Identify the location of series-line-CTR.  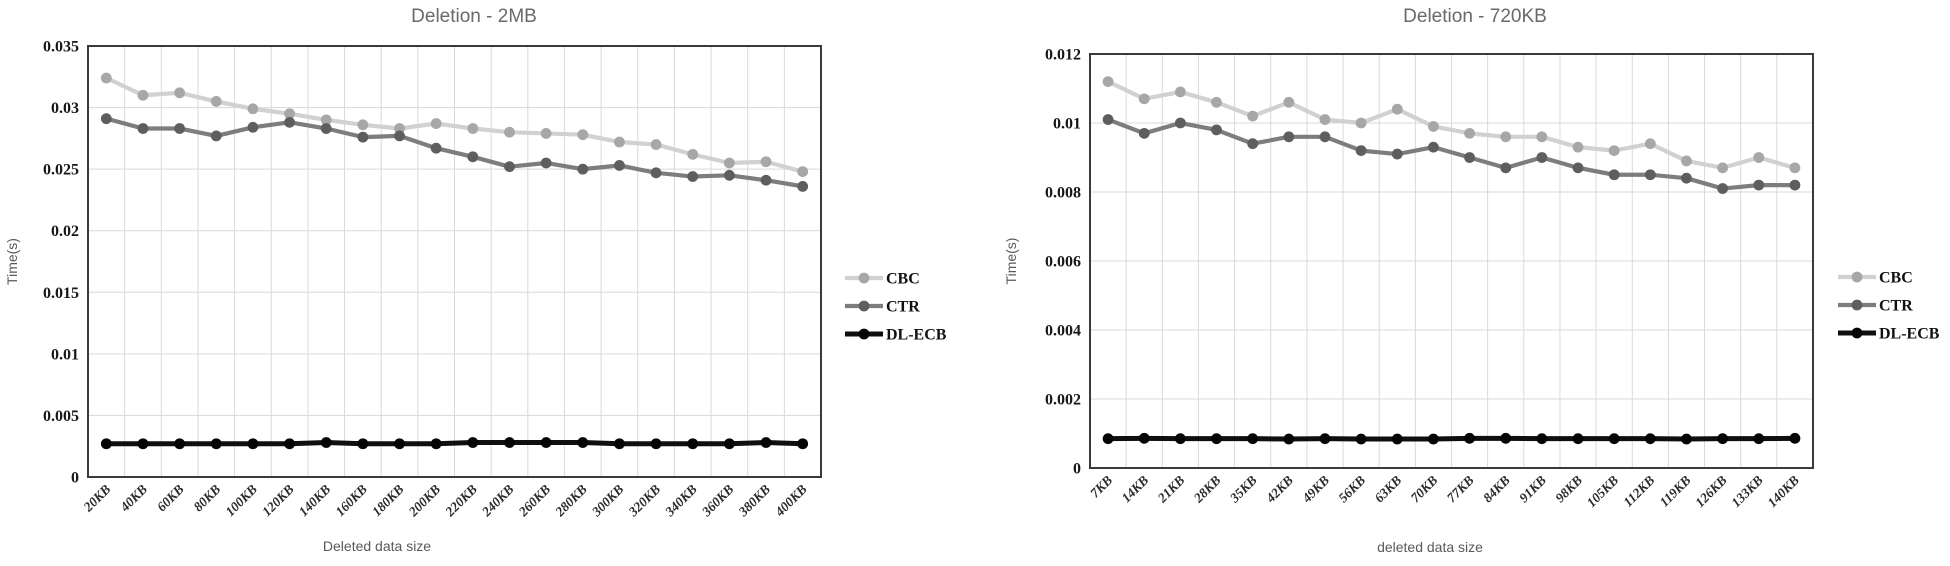
(1451, 154).